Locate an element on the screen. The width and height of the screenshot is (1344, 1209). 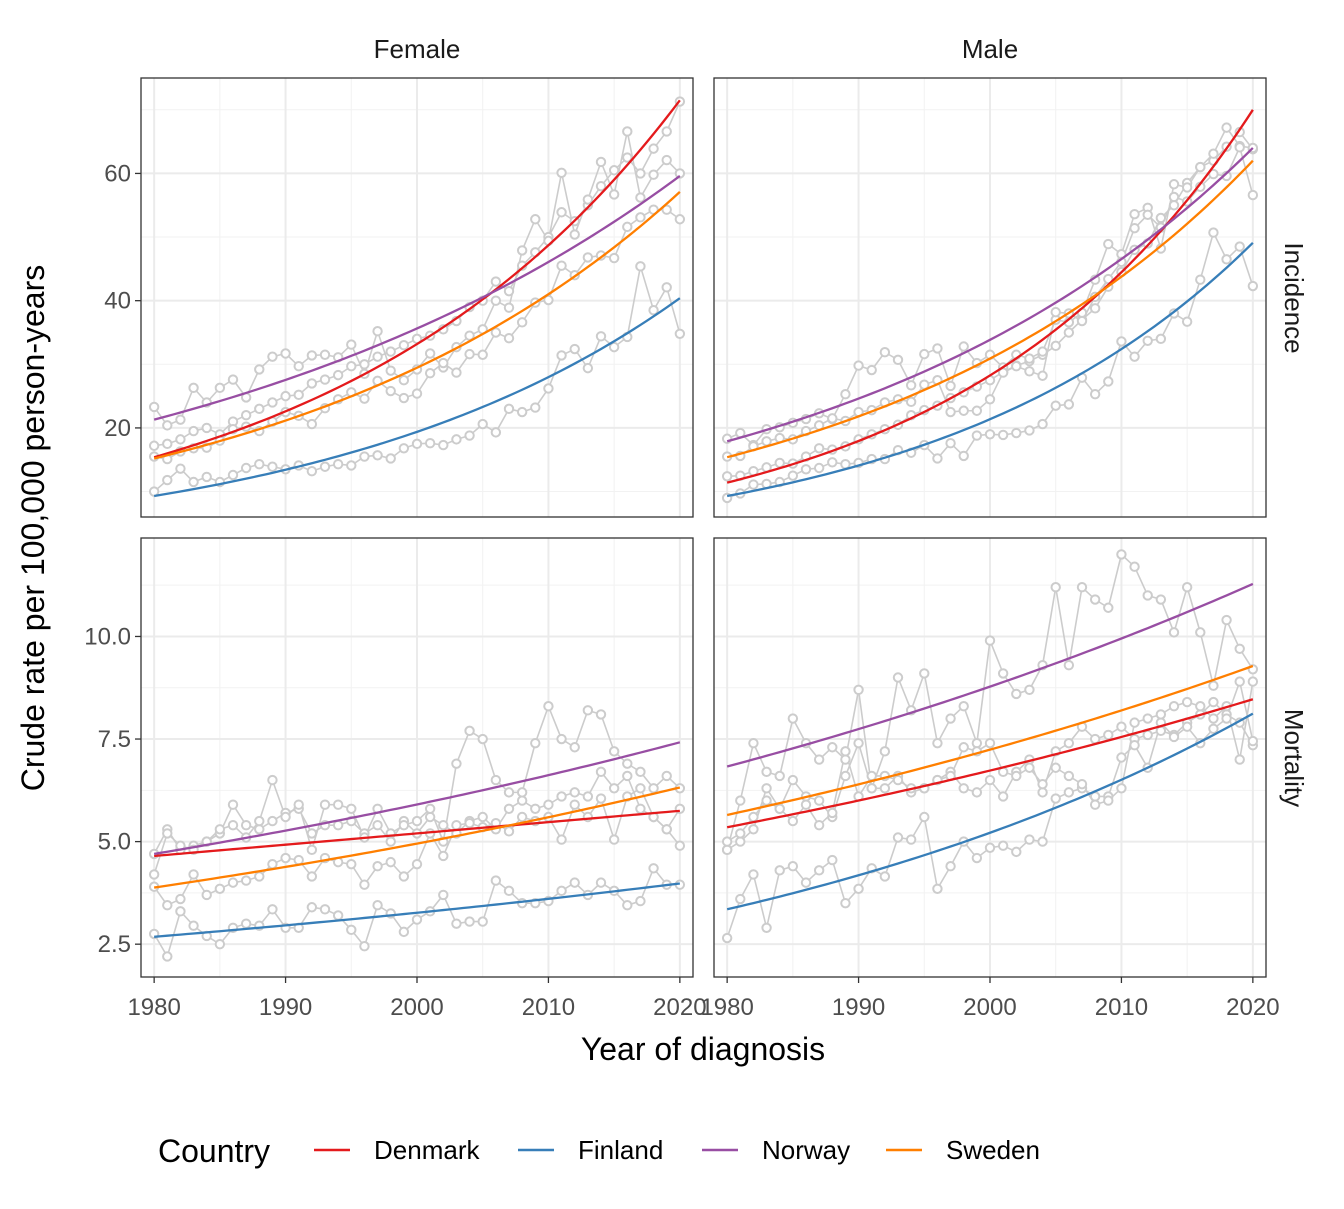
y-tick-label: 10.0 is located at coordinates (107, 636).